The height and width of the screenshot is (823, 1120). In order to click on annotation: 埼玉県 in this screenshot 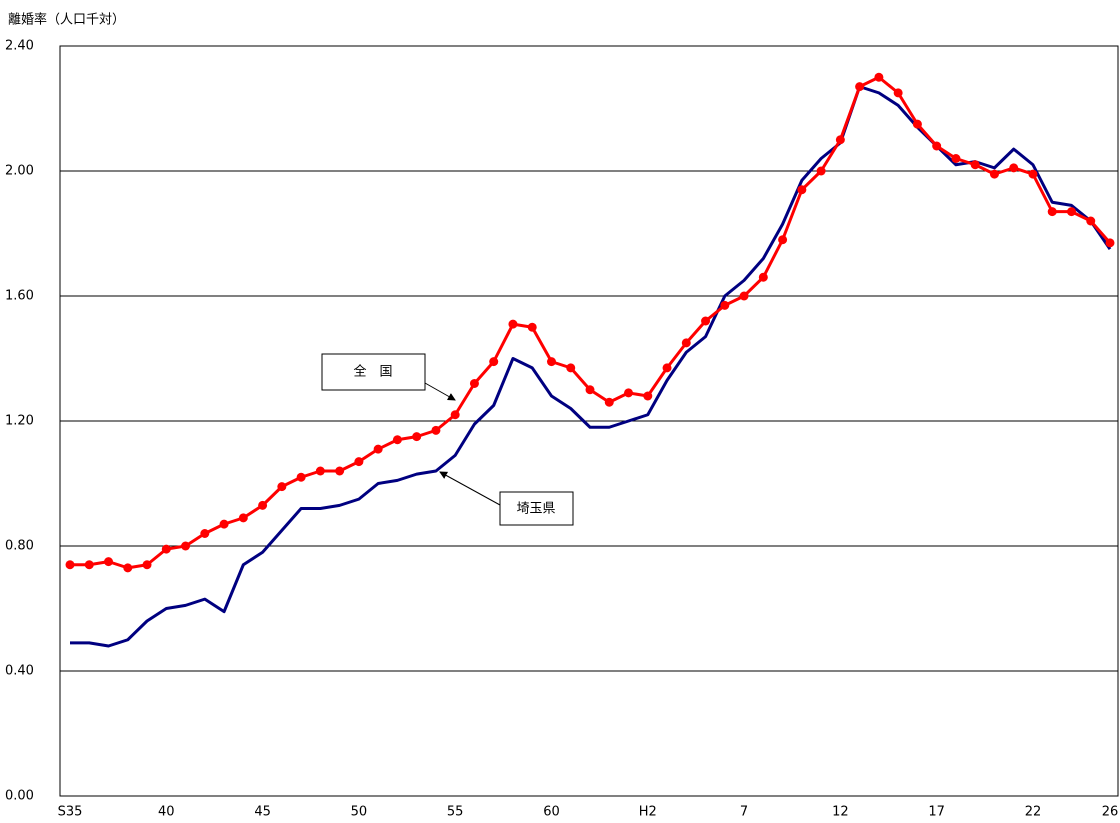, I will do `click(535, 509)`.